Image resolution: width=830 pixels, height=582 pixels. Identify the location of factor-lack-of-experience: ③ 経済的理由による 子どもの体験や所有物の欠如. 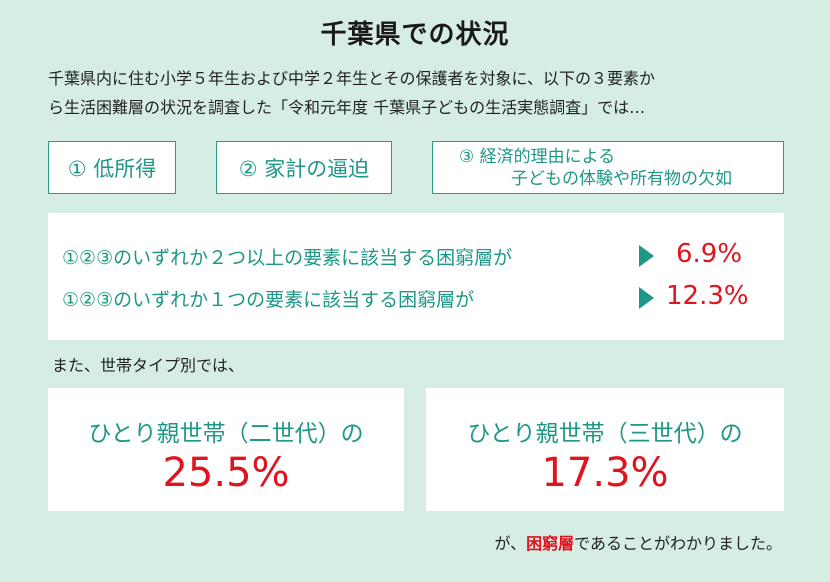
(608, 167).